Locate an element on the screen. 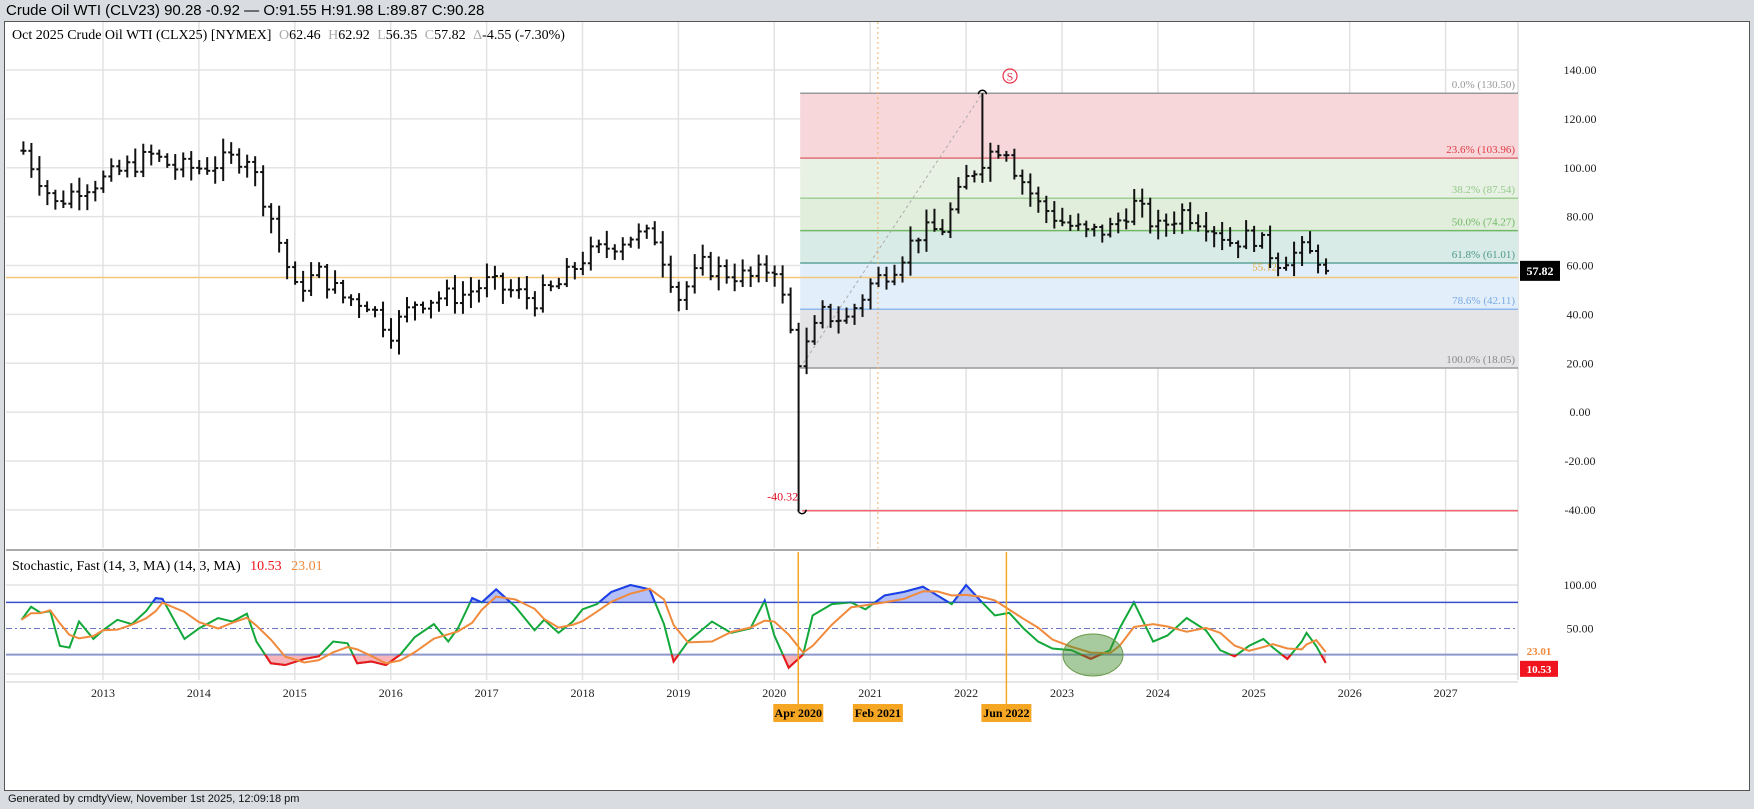 The height and width of the screenshot is (809, 1754). event-label: Jun 2022 is located at coordinates (1006, 713).